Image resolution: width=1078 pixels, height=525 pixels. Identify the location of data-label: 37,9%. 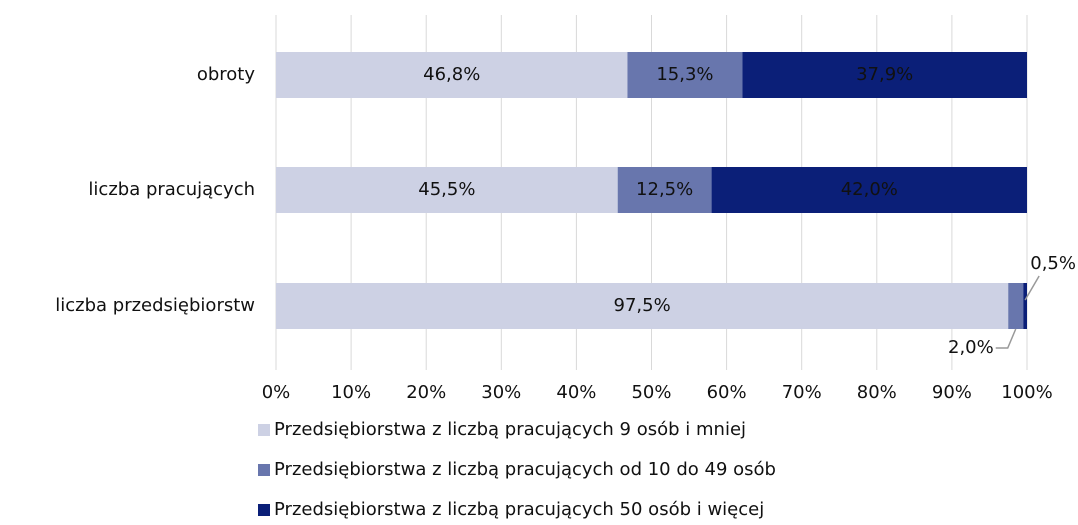
(884, 74).